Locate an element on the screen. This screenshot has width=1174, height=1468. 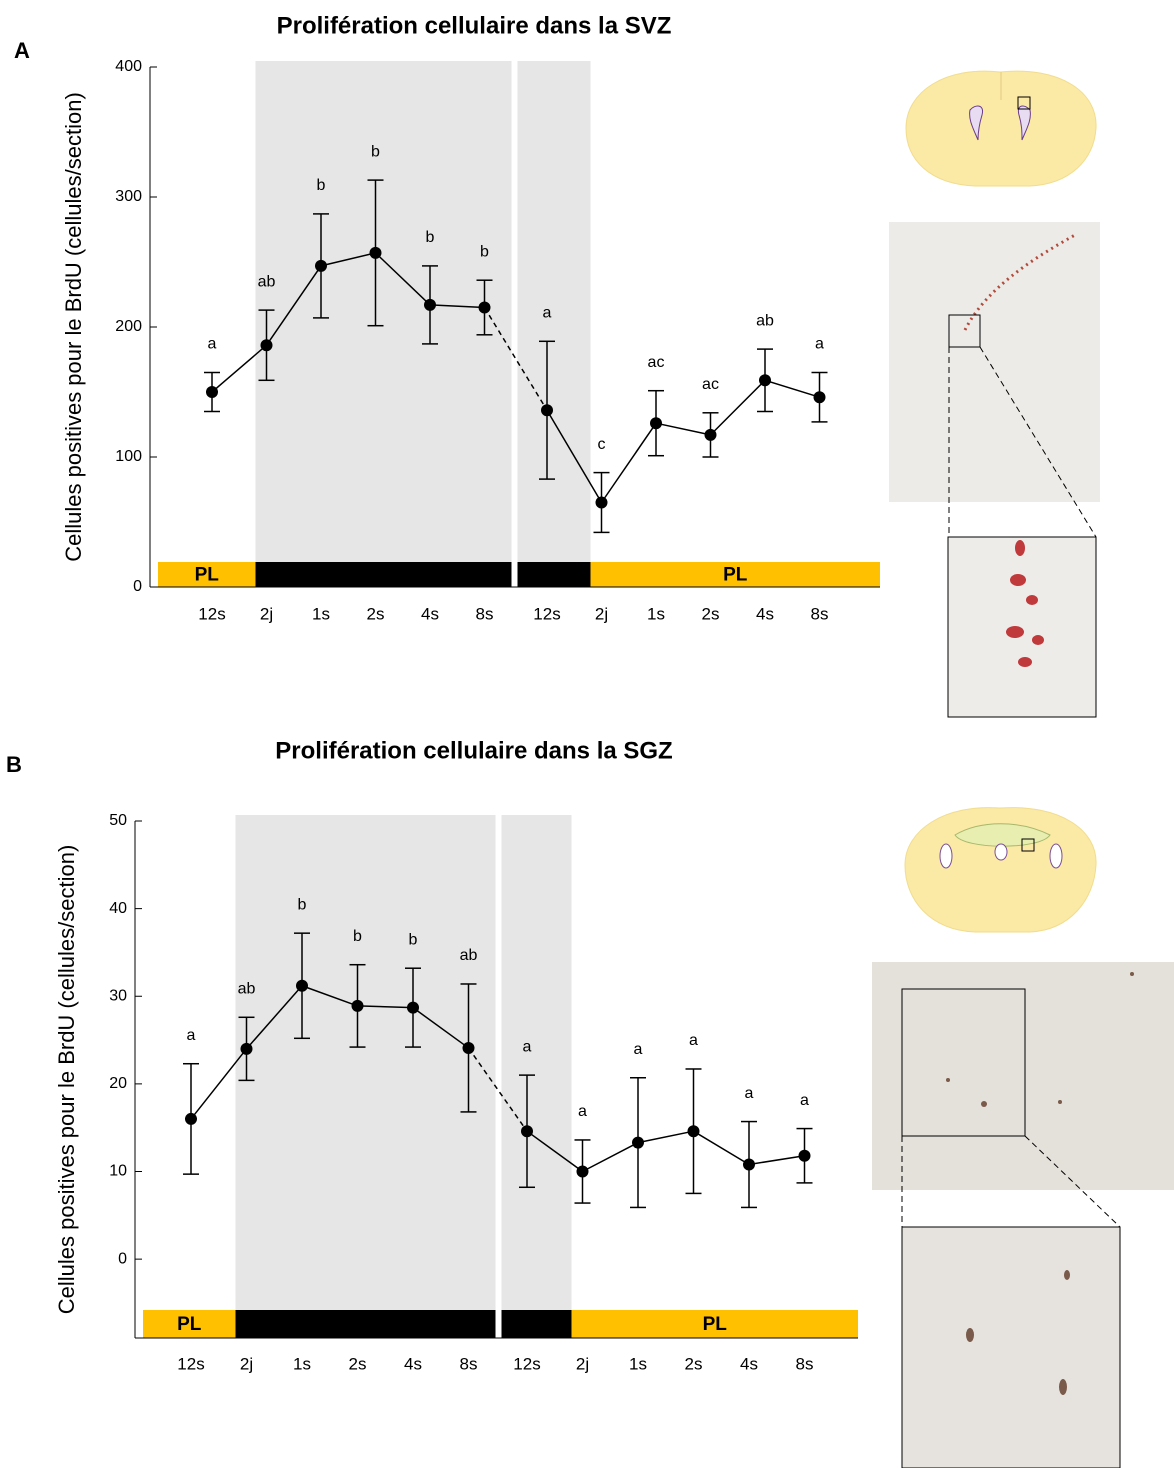
y-tick-label: 10 is located at coordinates (118, 1171).